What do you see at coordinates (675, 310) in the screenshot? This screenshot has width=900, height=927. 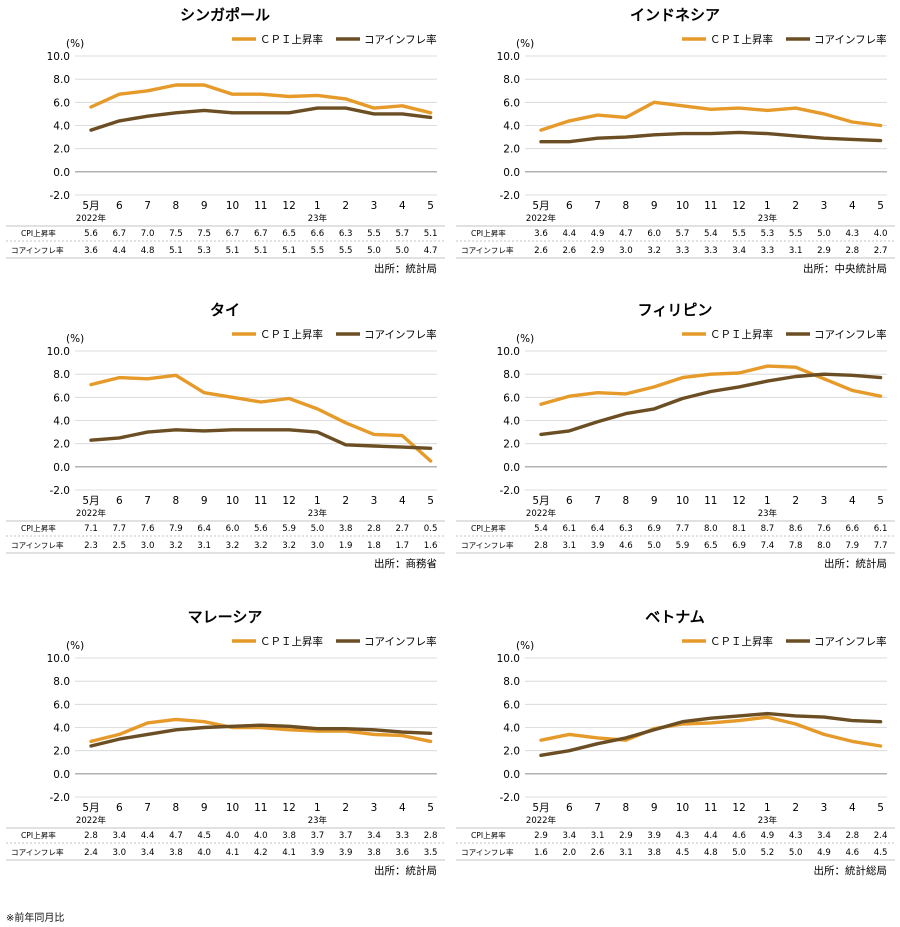 I see `chart-title: フィリピン` at bounding box center [675, 310].